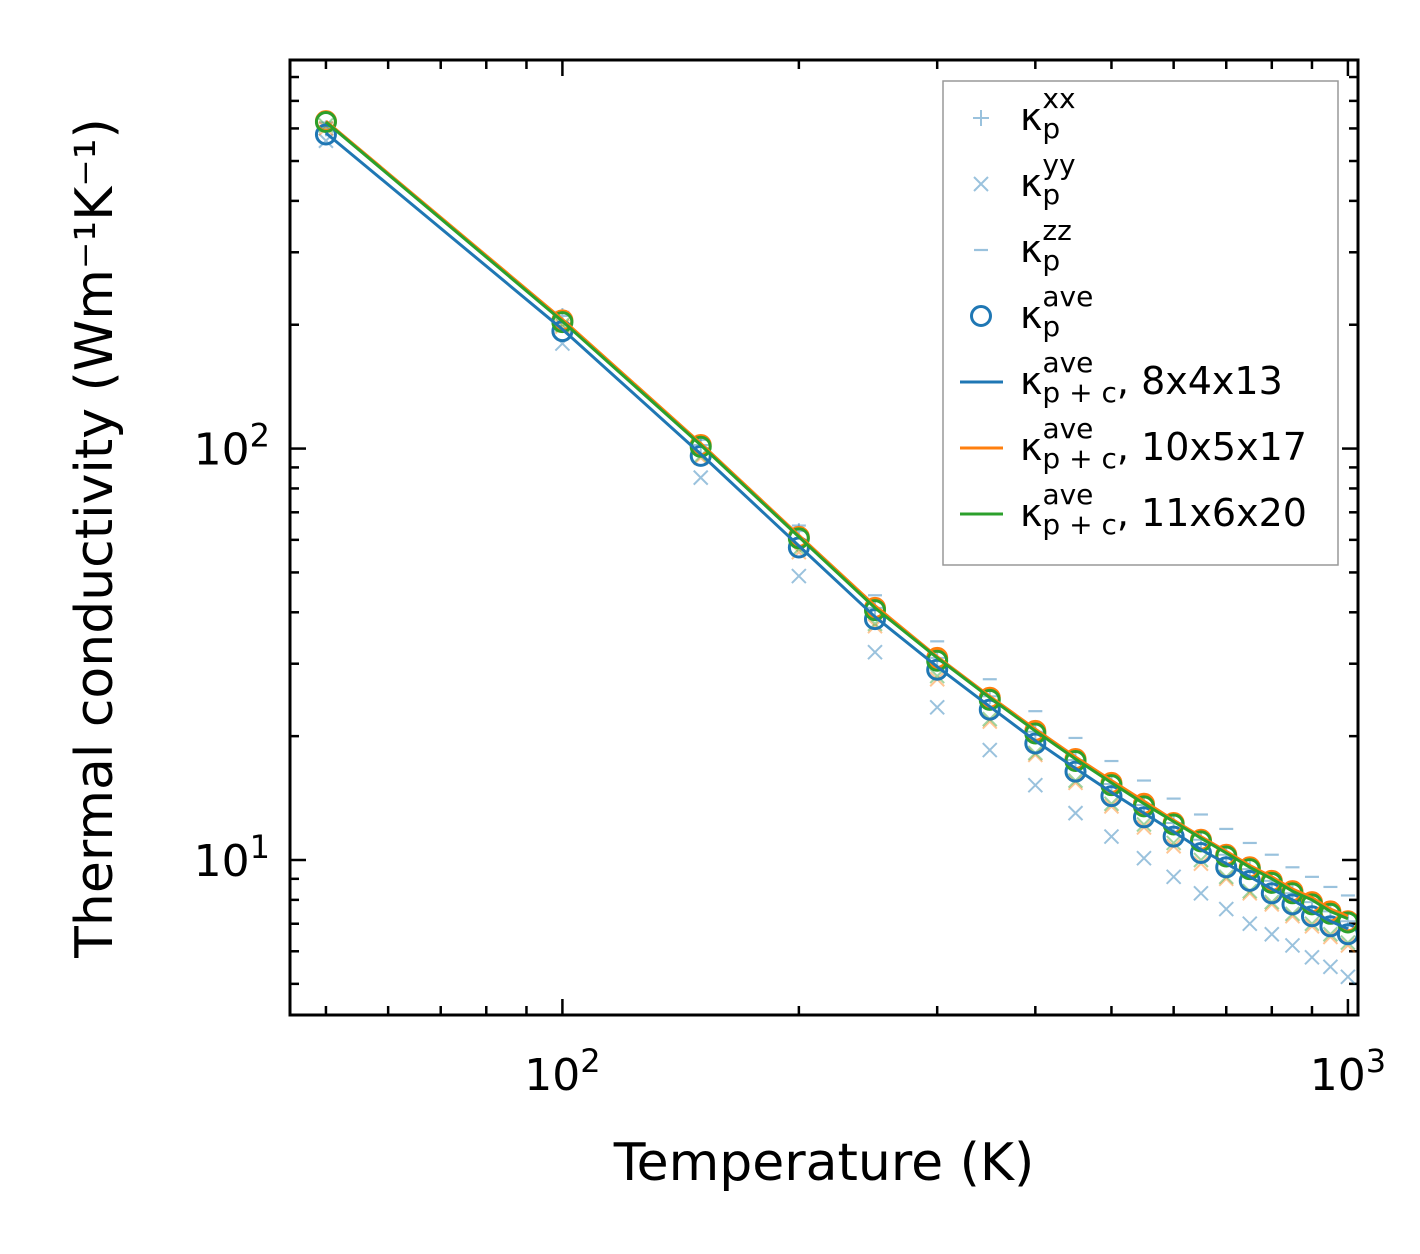 This screenshot has height=1254, width=1420. What do you see at coordinates (232, 446) in the screenshot?
I see `y-tick-label: 10²` at bounding box center [232, 446].